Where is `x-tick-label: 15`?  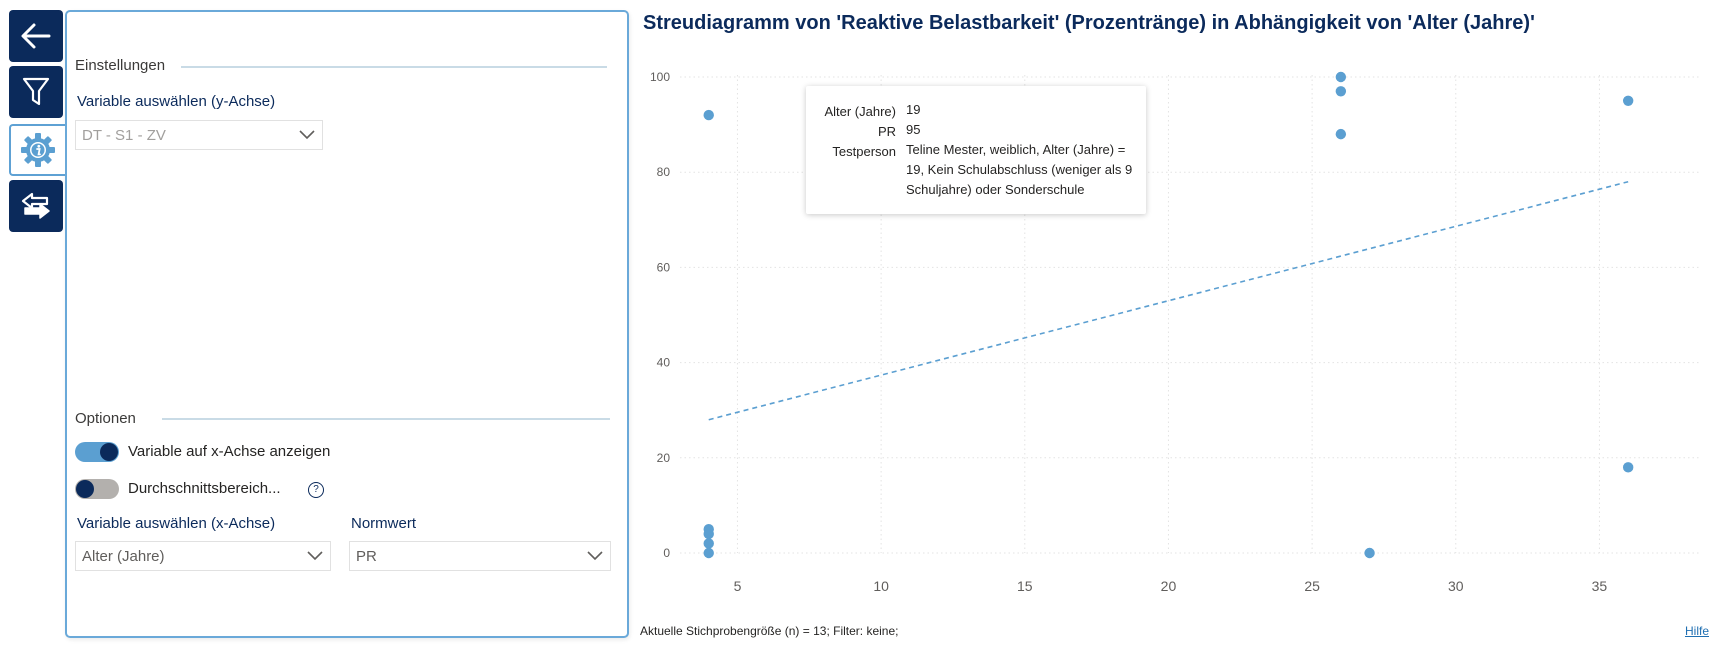
x-tick-label: 15 is located at coordinates (1025, 586).